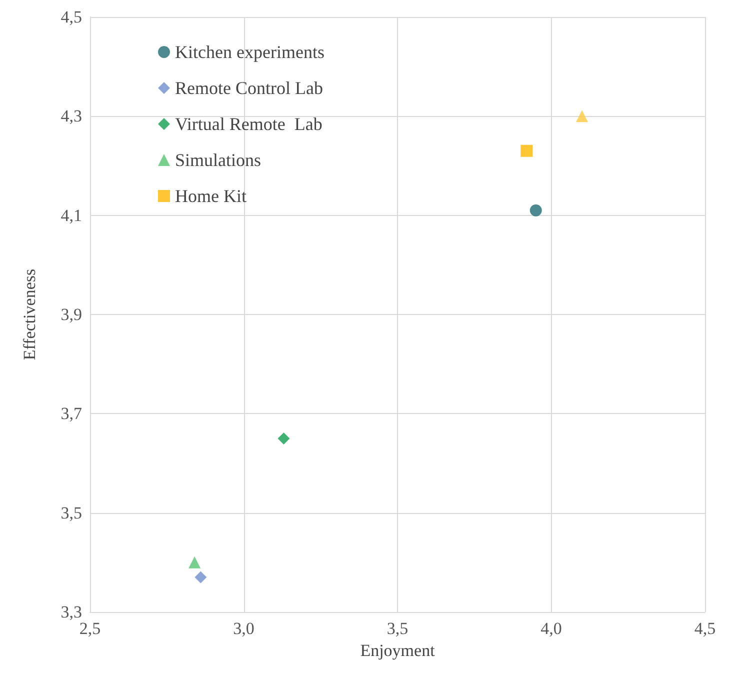  I want to click on y-tick-label: 4,1, so click(71, 215).